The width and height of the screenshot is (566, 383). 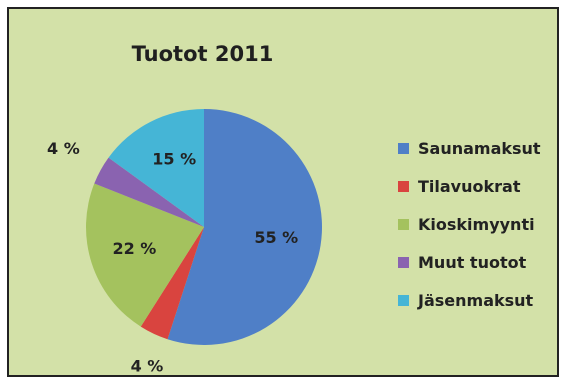 What do you see at coordinates (63, 148) in the screenshot?
I see `data-label-muut-tuotot: 4 %` at bounding box center [63, 148].